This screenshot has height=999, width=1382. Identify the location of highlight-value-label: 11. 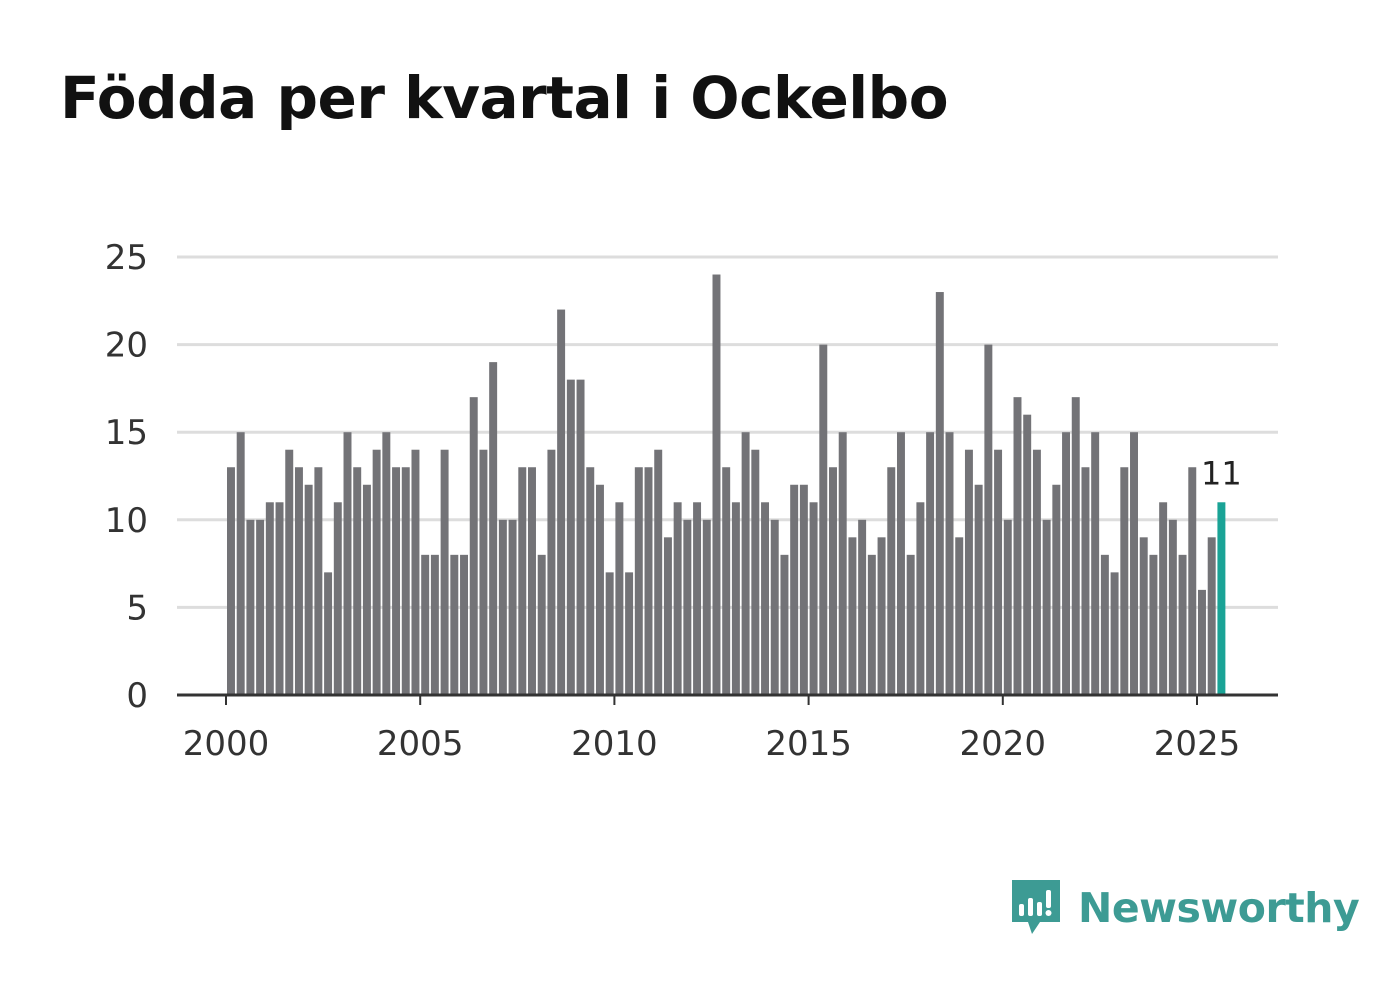
(1221, 473).